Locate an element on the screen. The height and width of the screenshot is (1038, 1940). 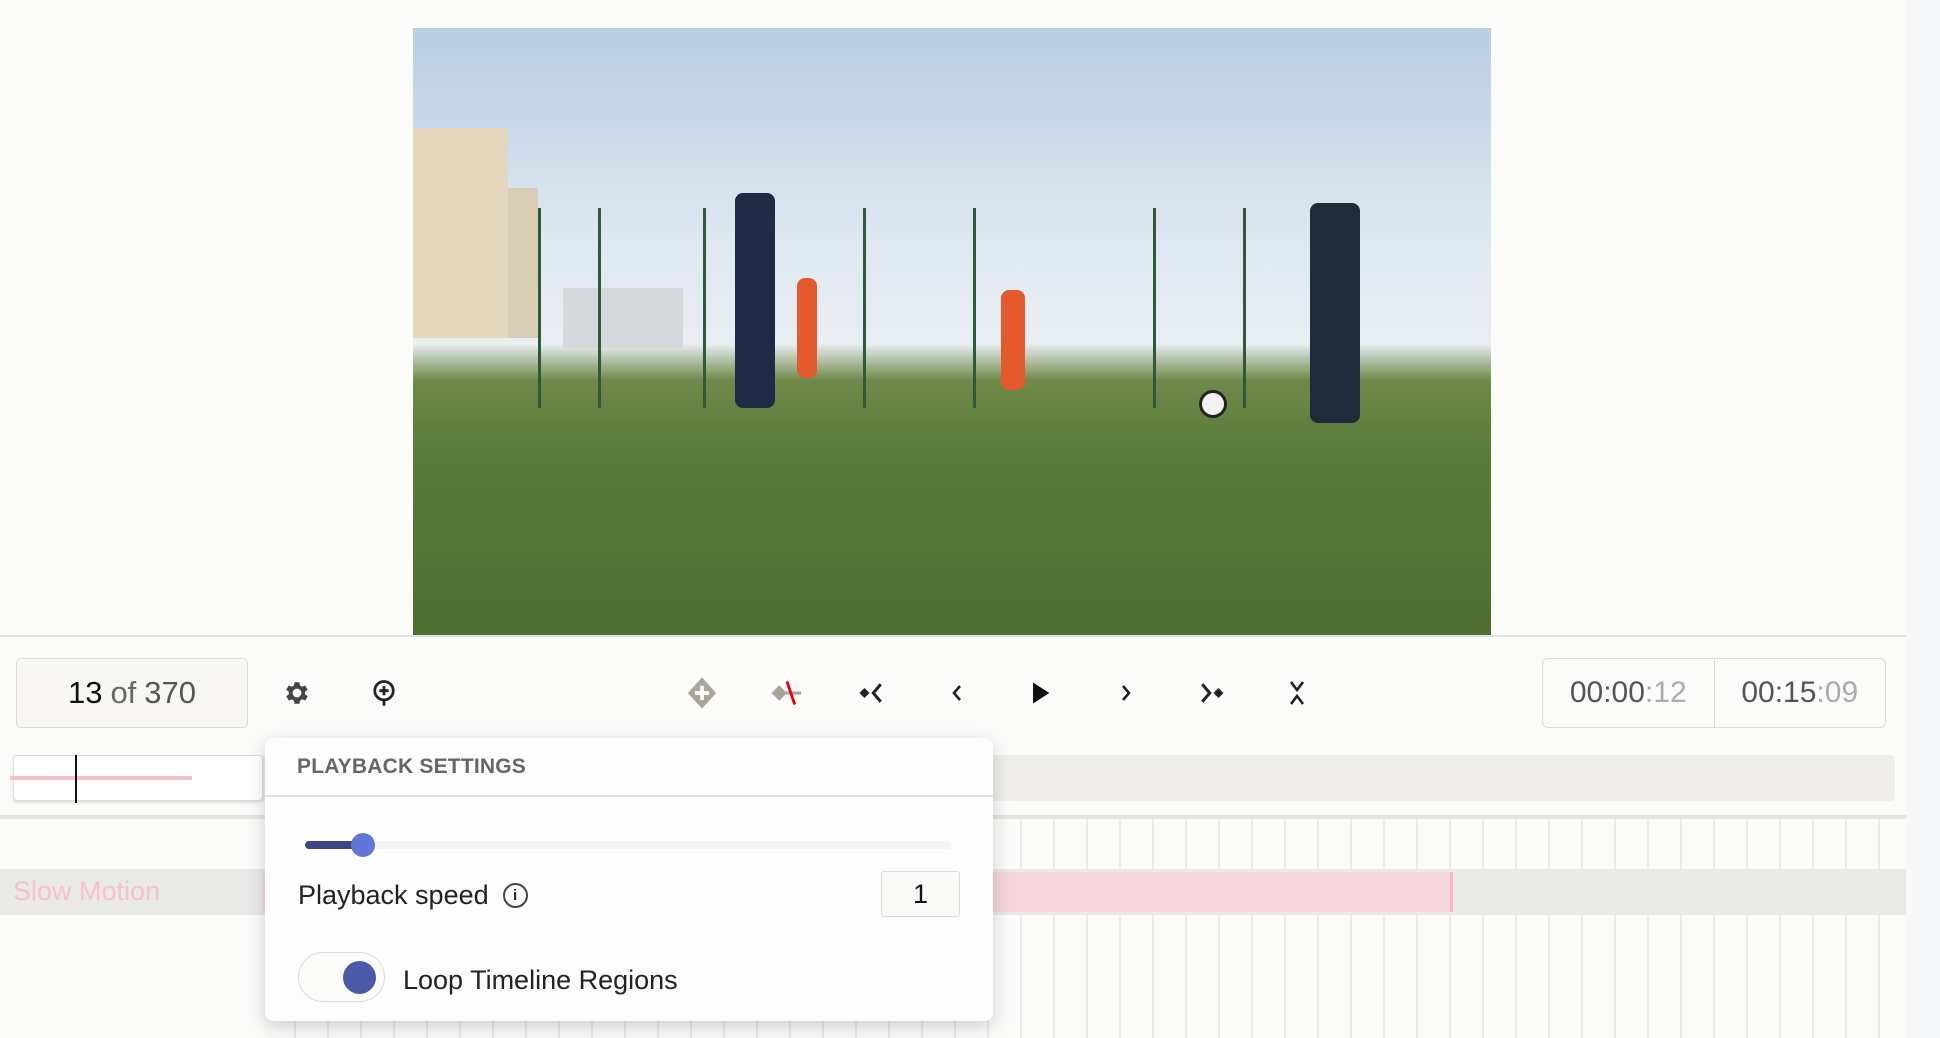
loop-toggle is located at coordinates (341, 977).